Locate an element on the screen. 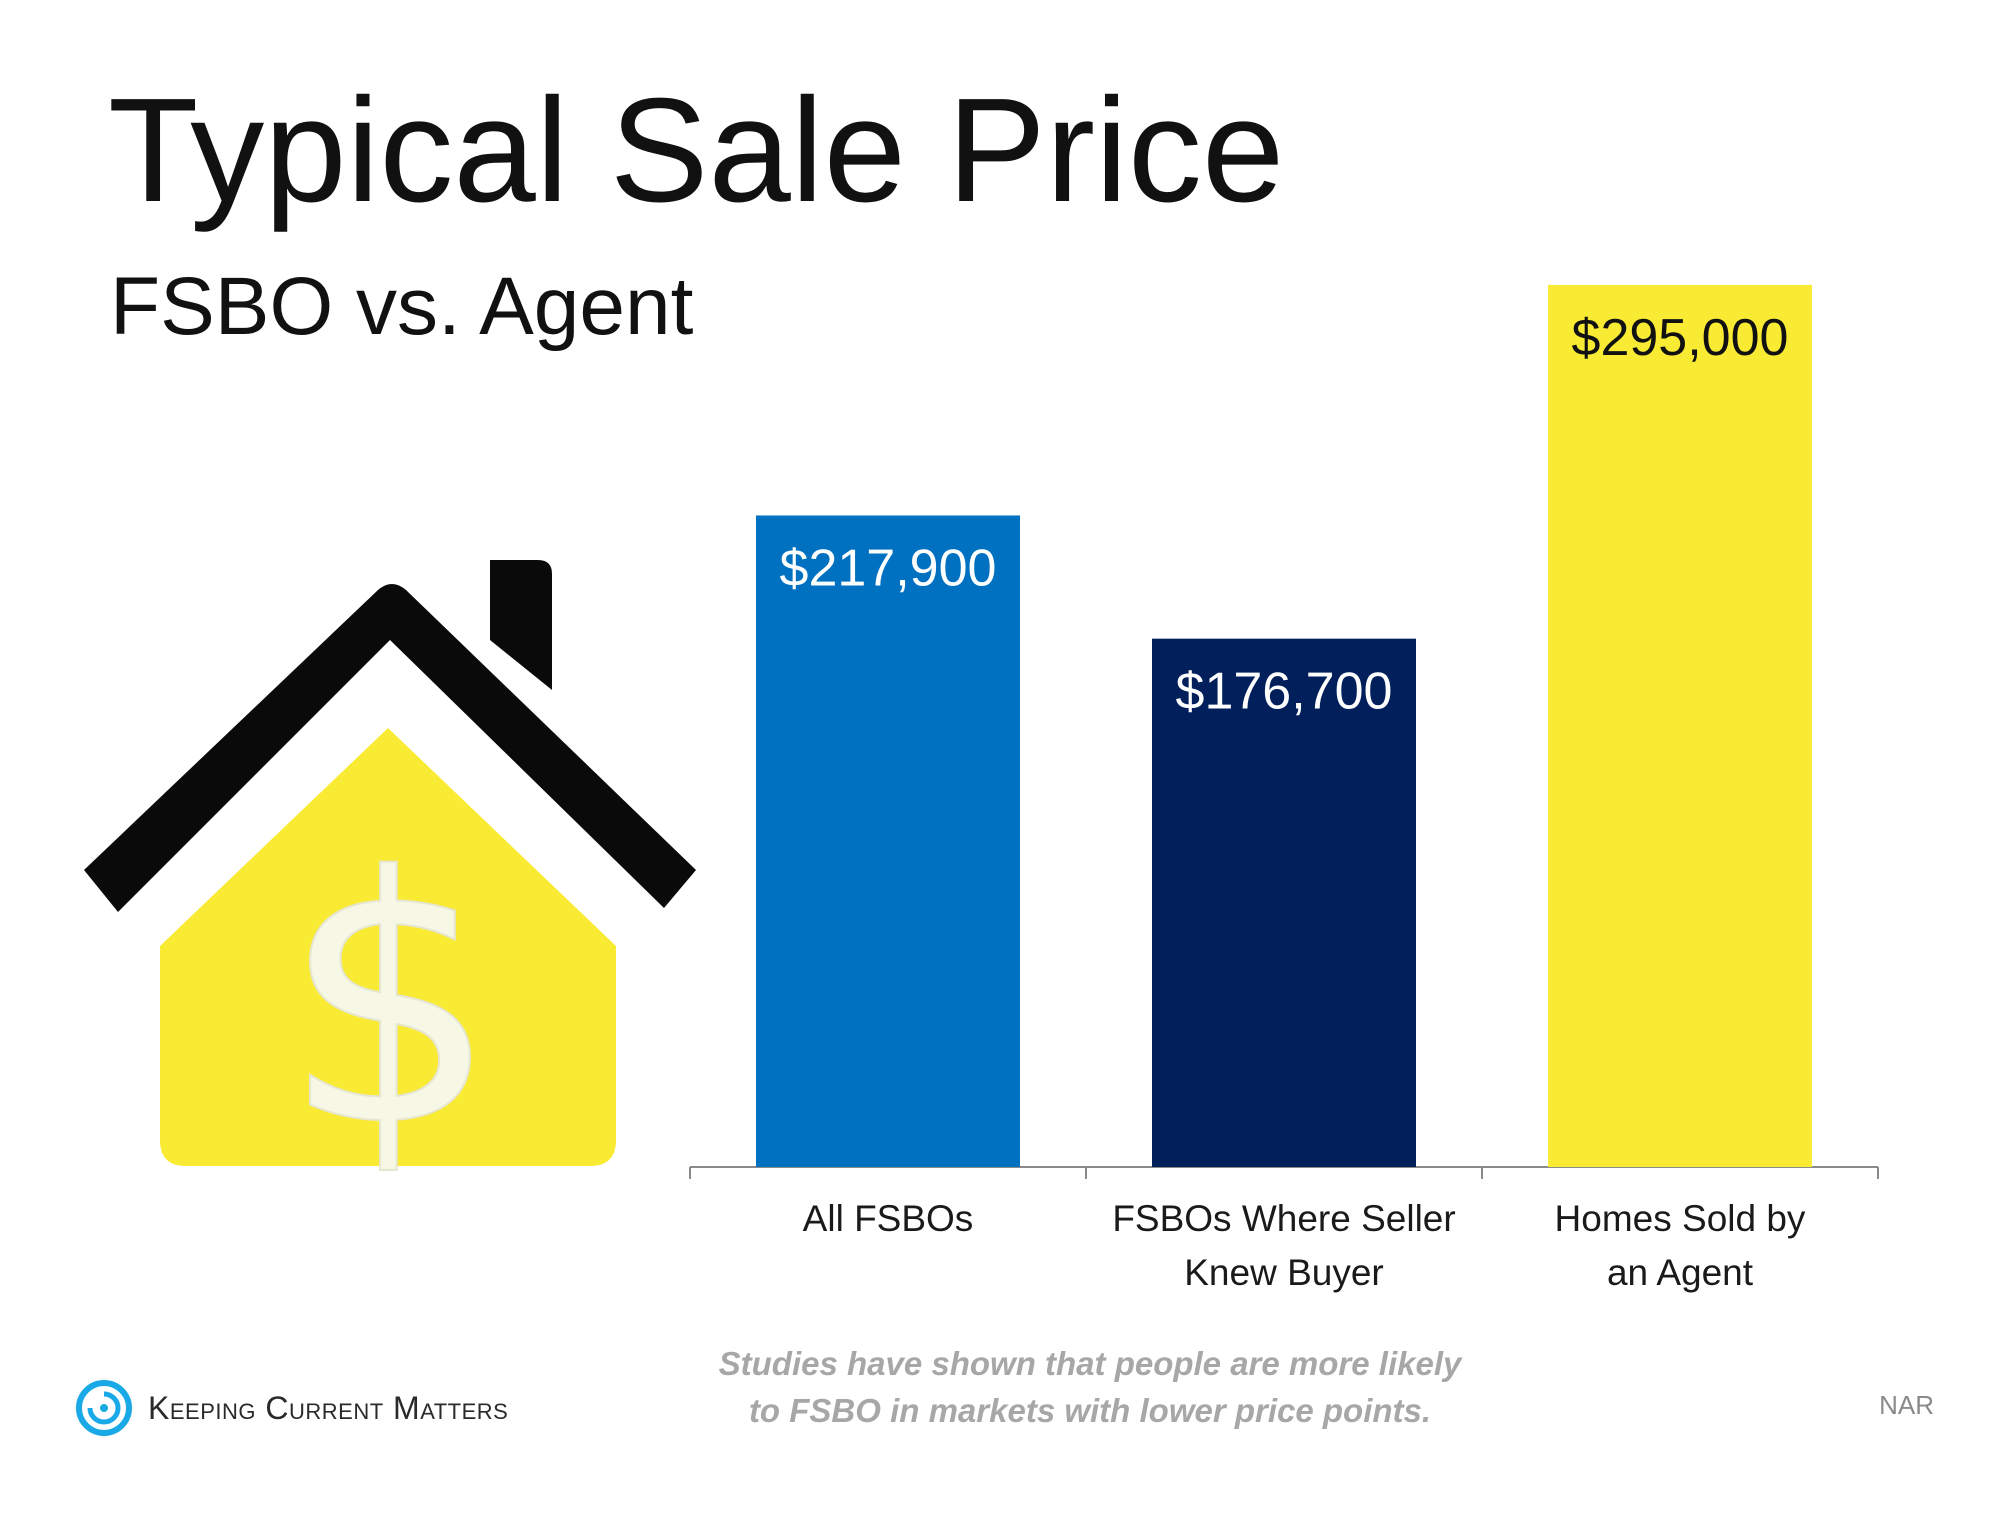 The width and height of the screenshot is (2000, 1537). house-dollar-icon: $ is located at coordinates (390, 870).